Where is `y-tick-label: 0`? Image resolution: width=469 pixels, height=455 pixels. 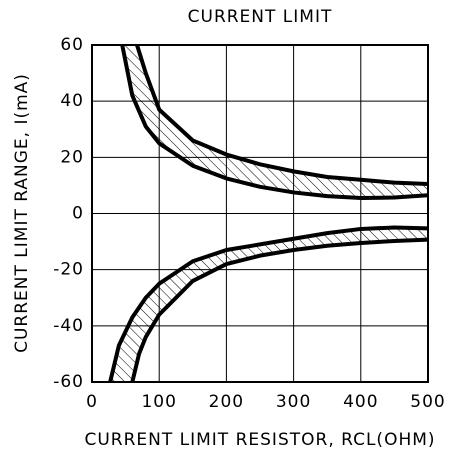
y-tick-label: 0 is located at coordinates (78, 214).